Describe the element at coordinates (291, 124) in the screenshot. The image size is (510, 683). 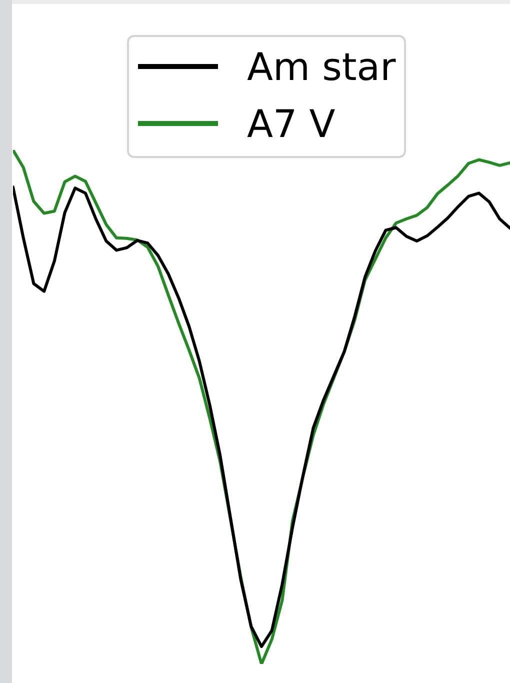
I see `legend-label: A7 V` at that location.